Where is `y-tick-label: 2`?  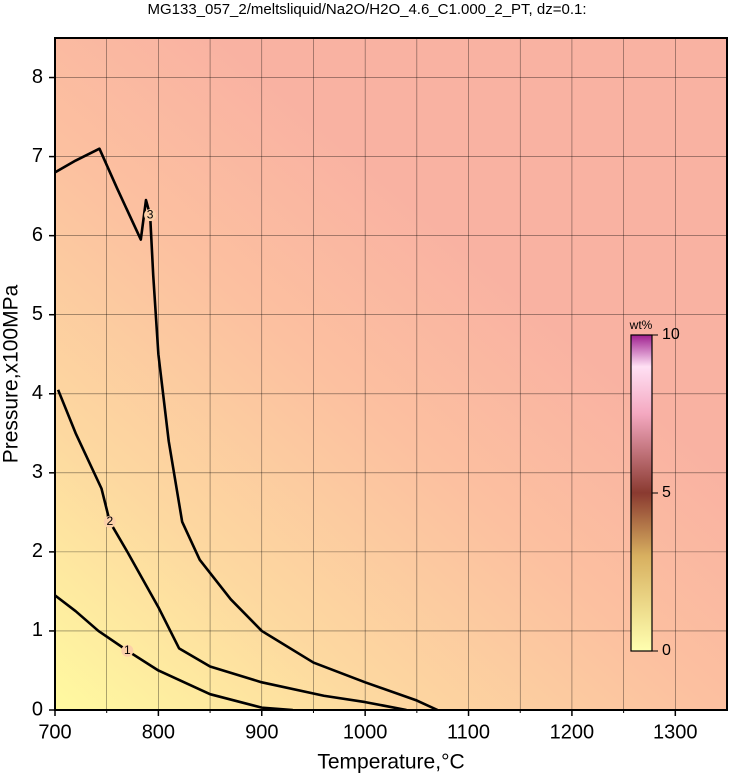 y-tick-label: 2 is located at coordinates (37, 551).